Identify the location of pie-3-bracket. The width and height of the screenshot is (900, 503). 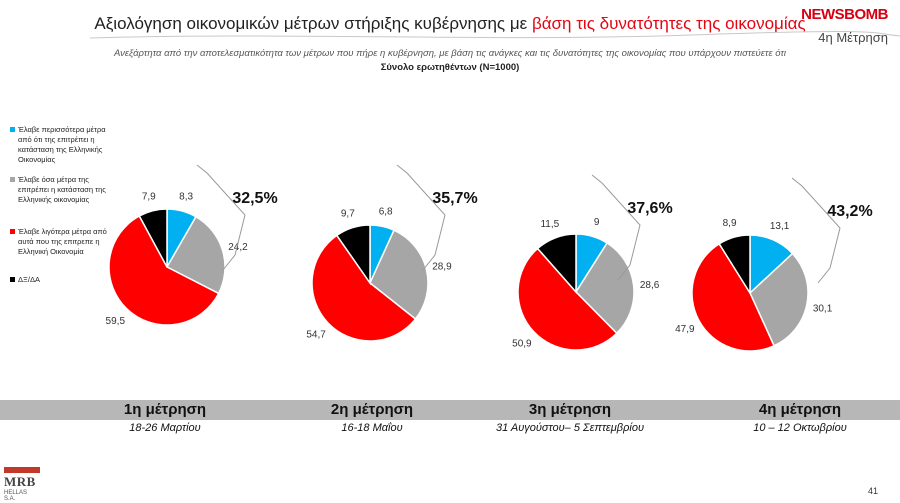
(616, 227).